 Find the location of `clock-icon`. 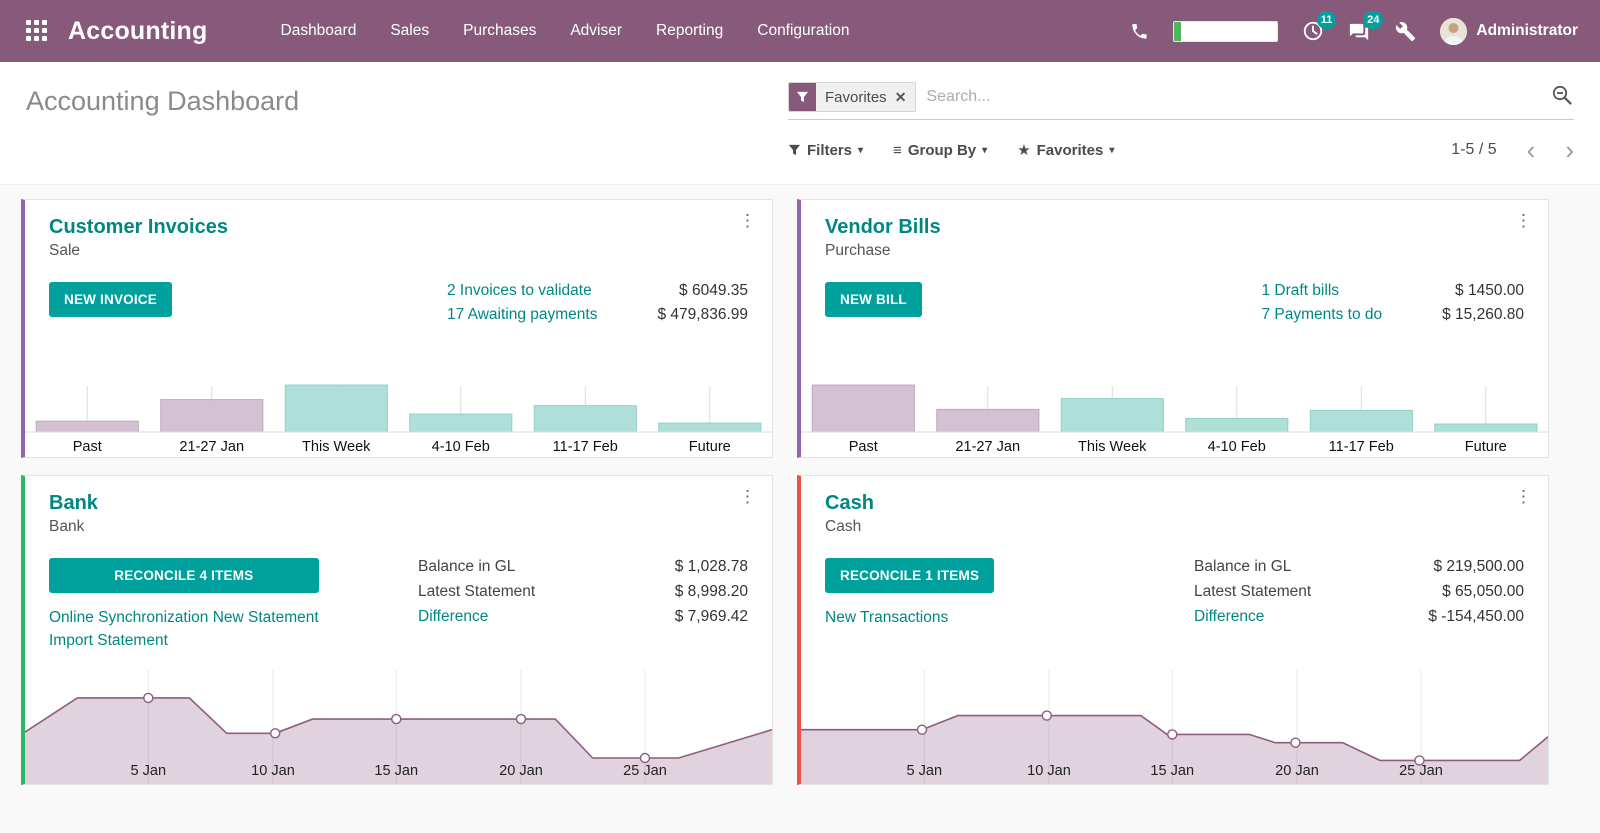

clock-icon is located at coordinates (1313, 31).